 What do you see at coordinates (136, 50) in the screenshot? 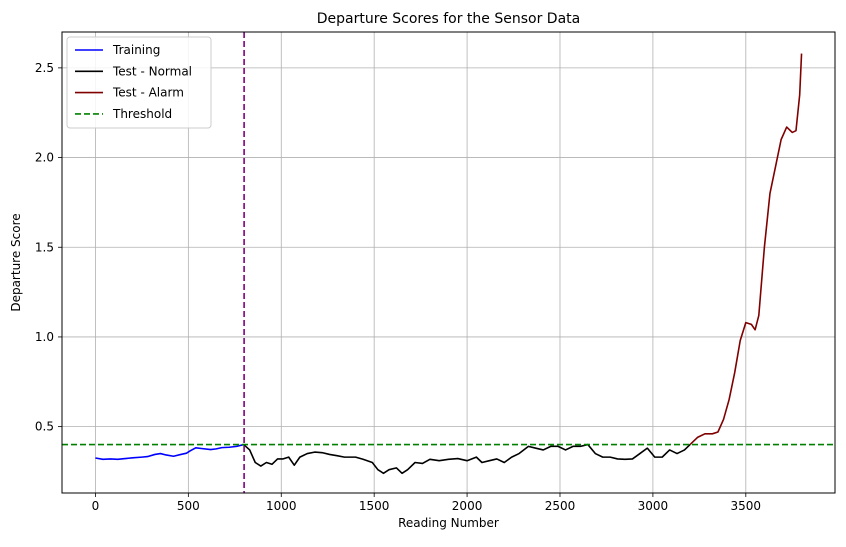
I see `legend-label: Training` at bounding box center [136, 50].